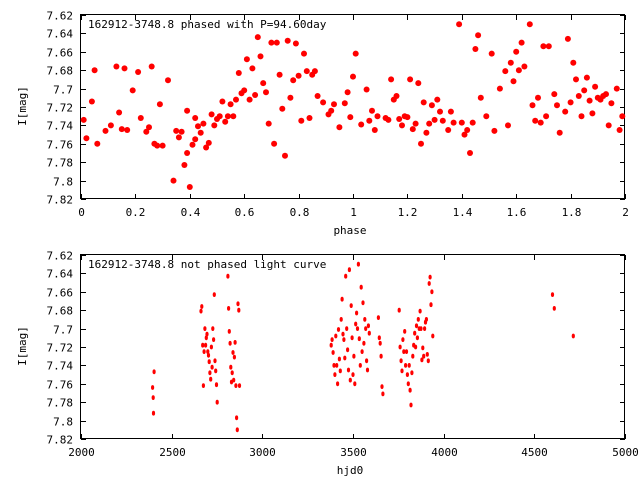  What do you see at coordinates (517, 212) in the screenshot?
I see `phased-x-tick-label: 1.6` at bounding box center [517, 212].